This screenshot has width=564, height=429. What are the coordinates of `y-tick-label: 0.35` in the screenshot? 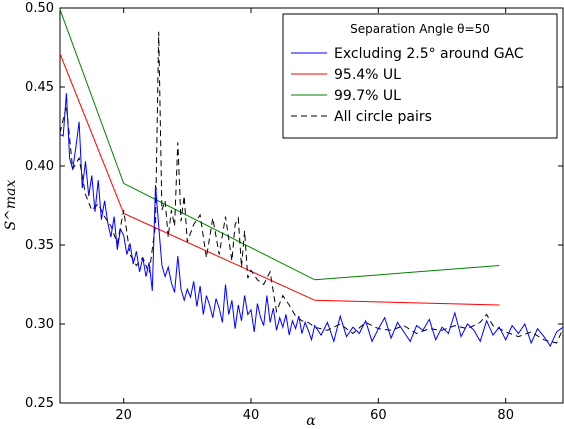 It's located at (39, 245).